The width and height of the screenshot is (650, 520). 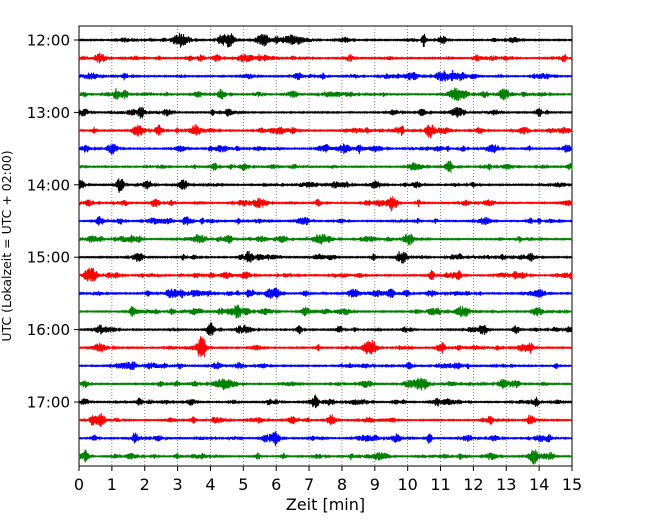 I want to click on x-tick-label: 0, so click(x=79, y=484).